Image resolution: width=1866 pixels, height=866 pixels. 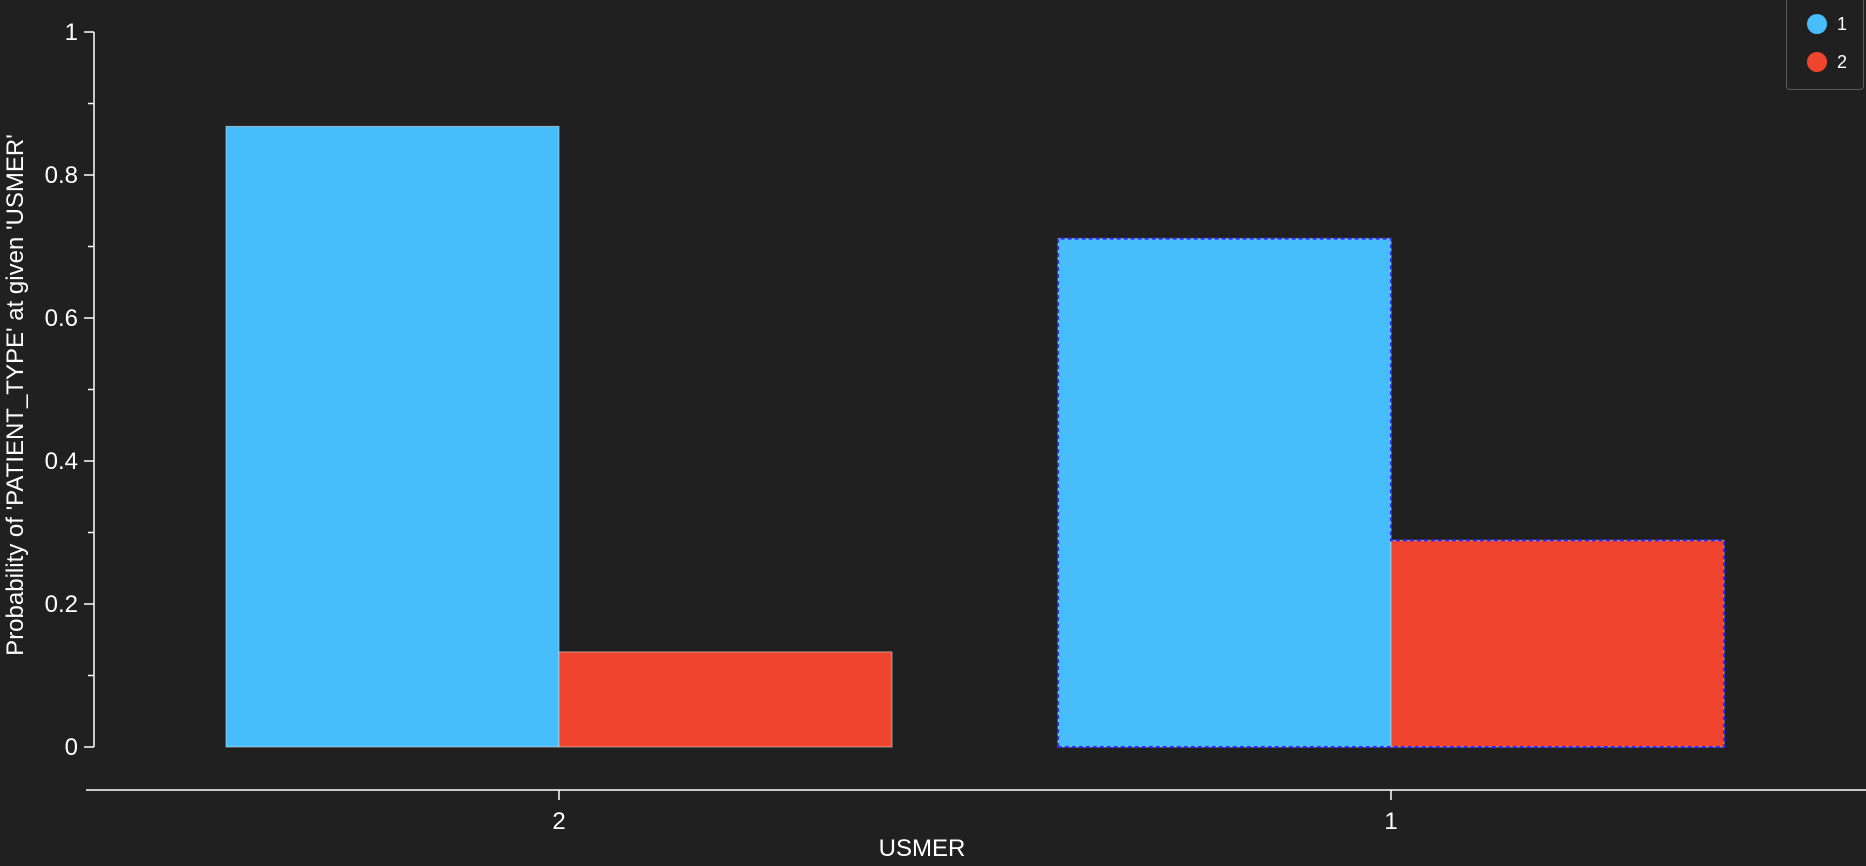 I want to click on x-tick-label: 2, so click(x=558, y=821).